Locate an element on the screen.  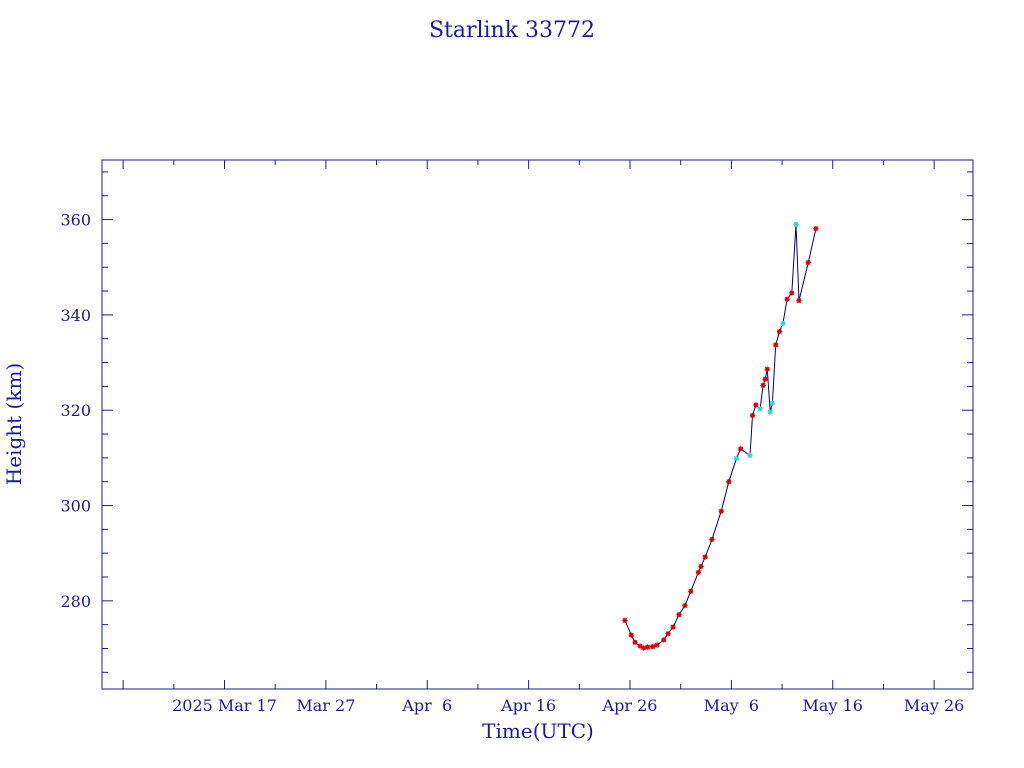
x-tick-label: 2025 Mar 17 is located at coordinates (224, 705).